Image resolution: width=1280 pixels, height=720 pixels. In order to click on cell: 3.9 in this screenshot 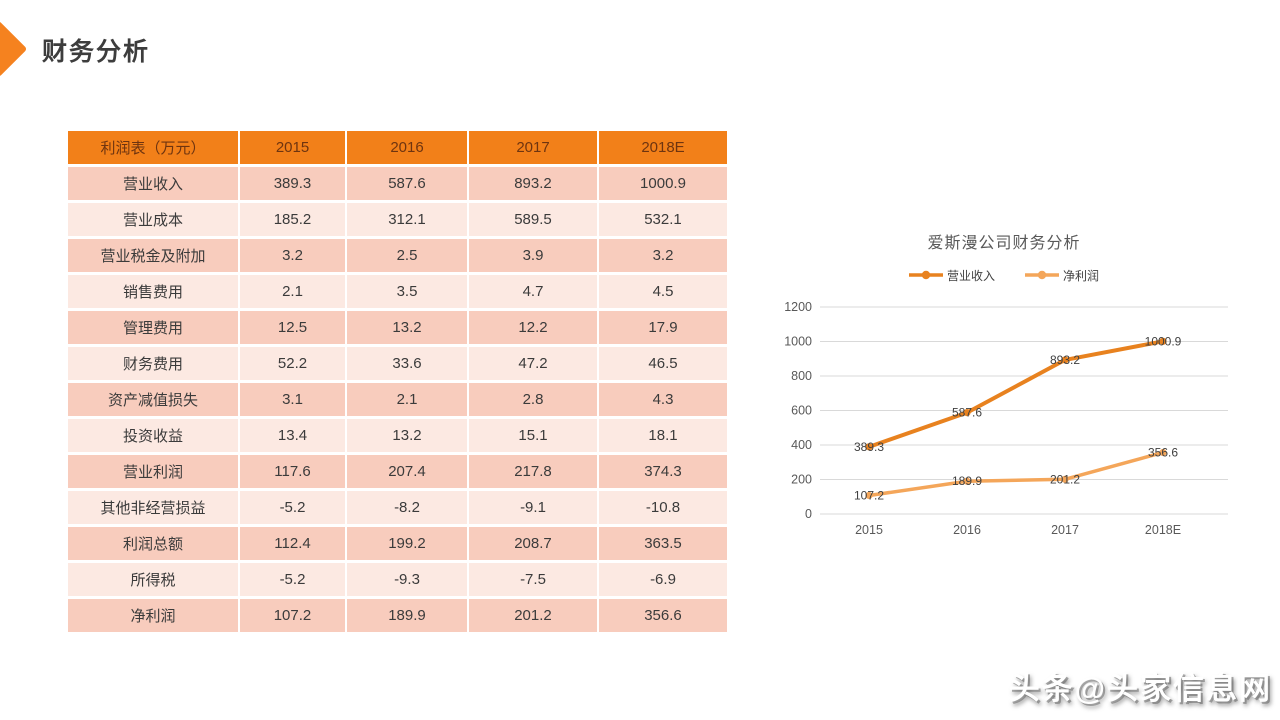, I will do `click(533, 255)`.